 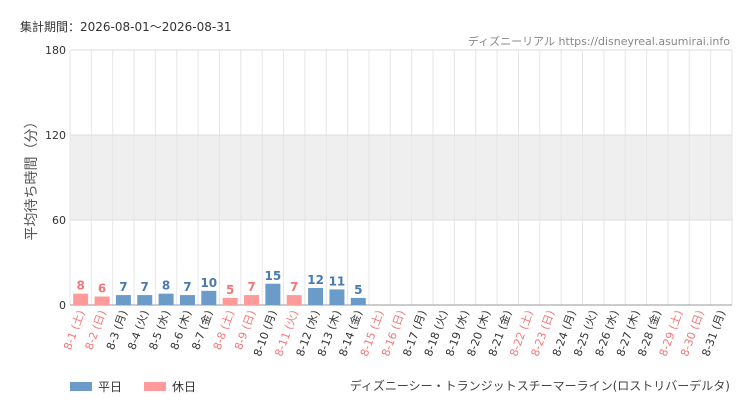 I want to click on bar-8-4 (火), so click(x=145, y=300).